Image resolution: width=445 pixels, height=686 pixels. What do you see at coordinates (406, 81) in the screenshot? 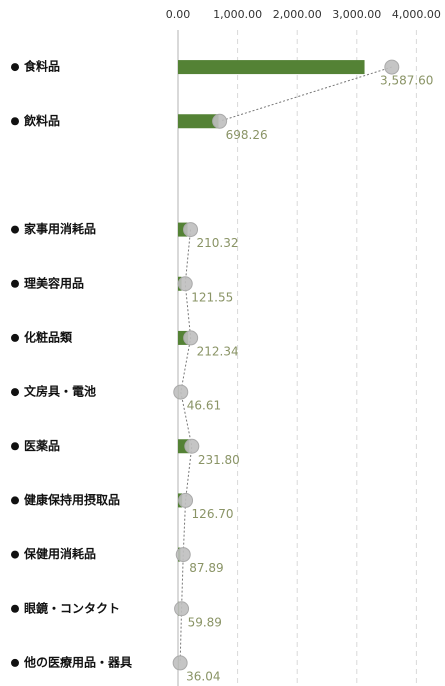
I see `value-label: 3,587.60` at bounding box center [406, 81].